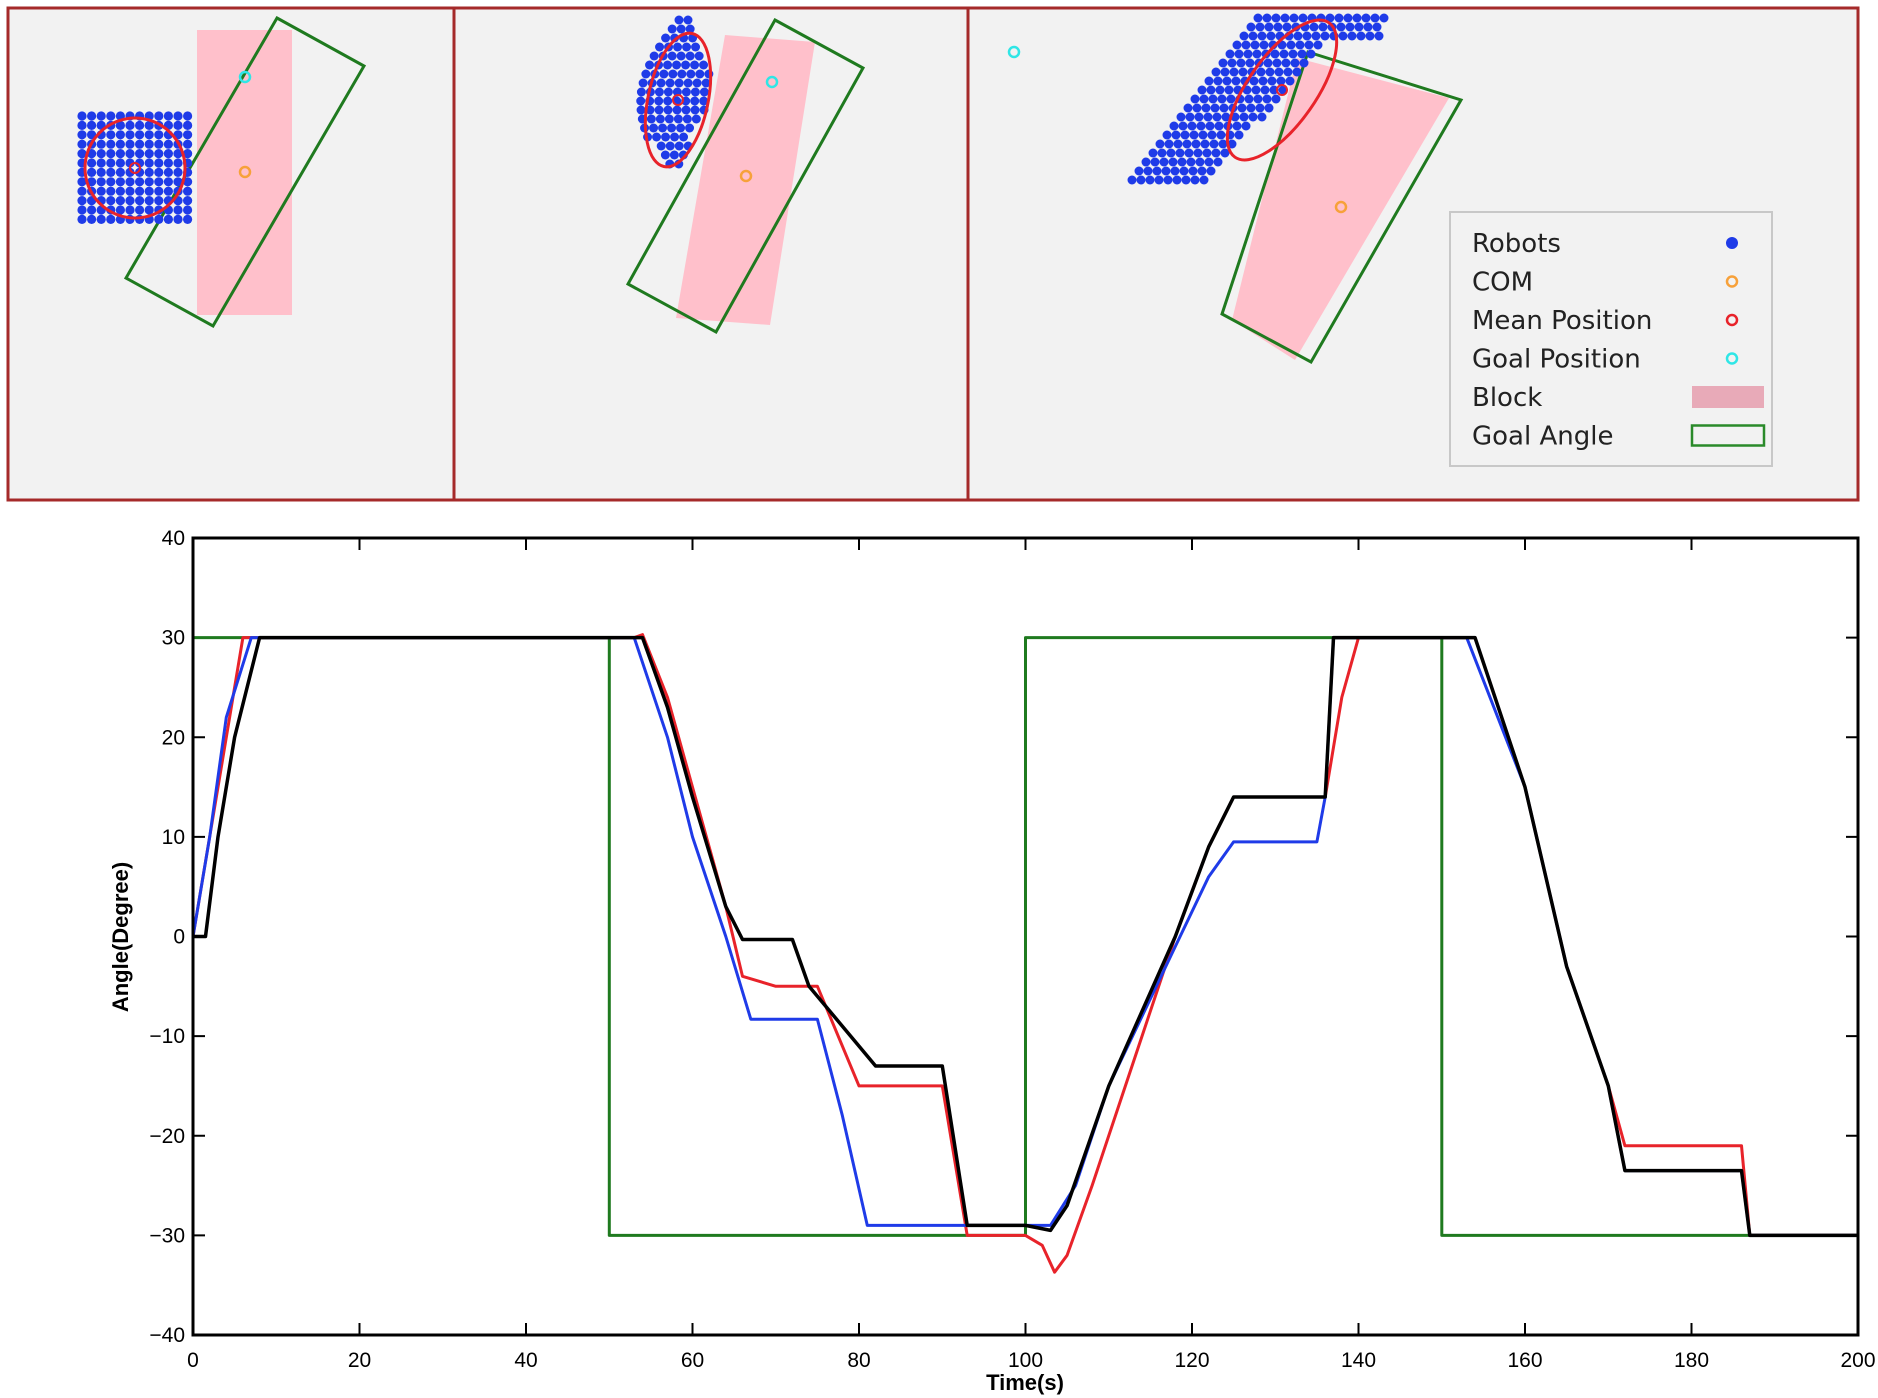 The height and width of the screenshot is (1398, 1878). I want to click on x-tick-label: 40, so click(525, 1360).